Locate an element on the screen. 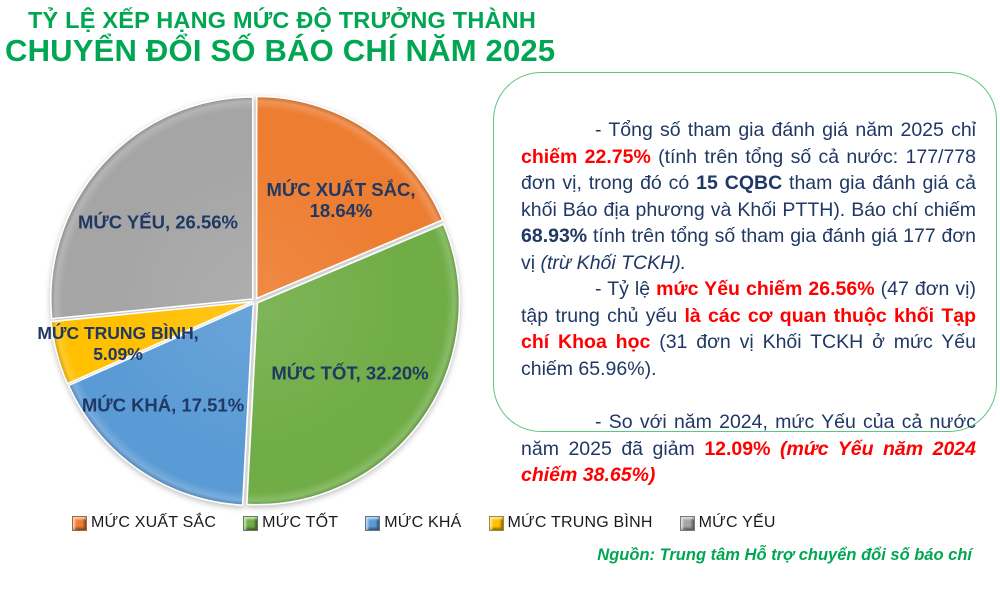 The width and height of the screenshot is (1000, 600). page-title-line1: TỶ LỆ XẾP HẠNG MỨC ĐỘ TRƯỞNG THÀNH is located at coordinates (282, 20).